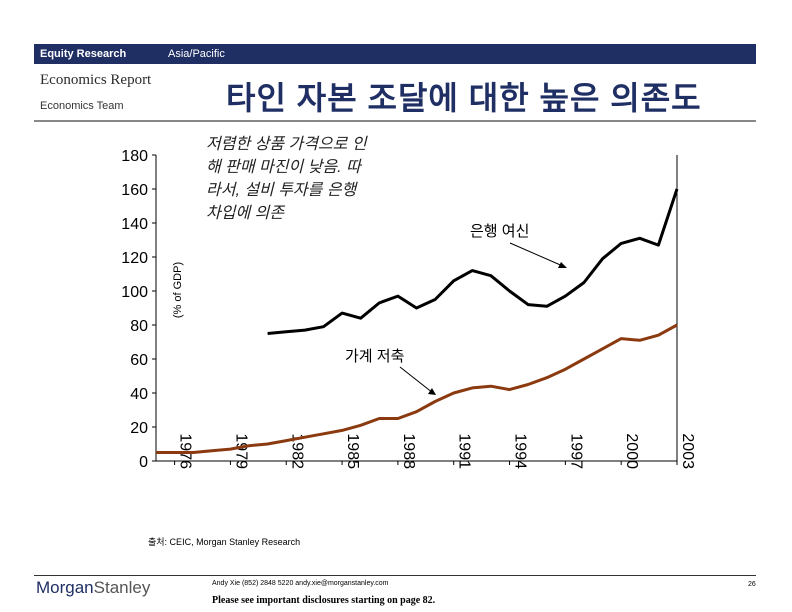  Describe the element at coordinates (83, 54) in the screenshot. I see `research-label: Equity Research` at that location.